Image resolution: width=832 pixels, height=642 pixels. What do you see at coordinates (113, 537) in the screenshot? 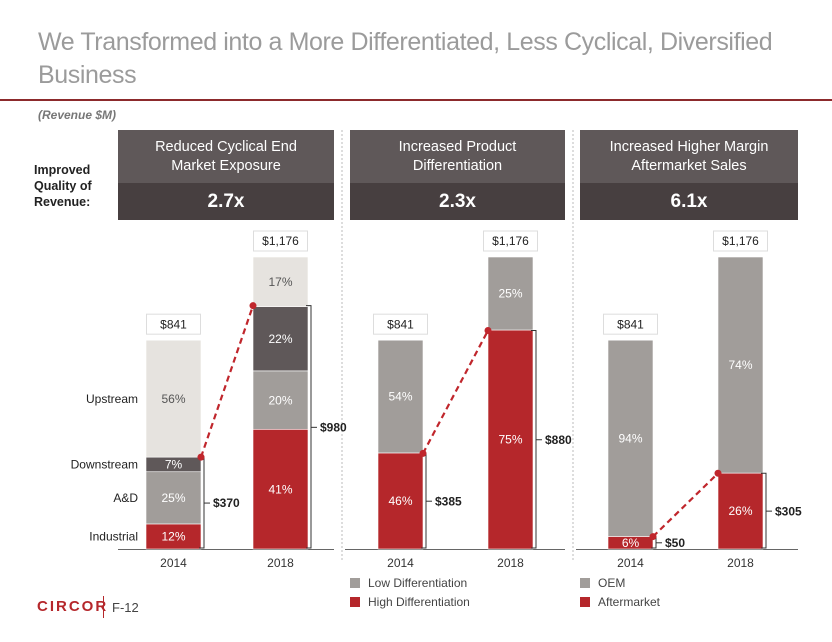
I see `series-label: Industrial` at bounding box center [113, 537].